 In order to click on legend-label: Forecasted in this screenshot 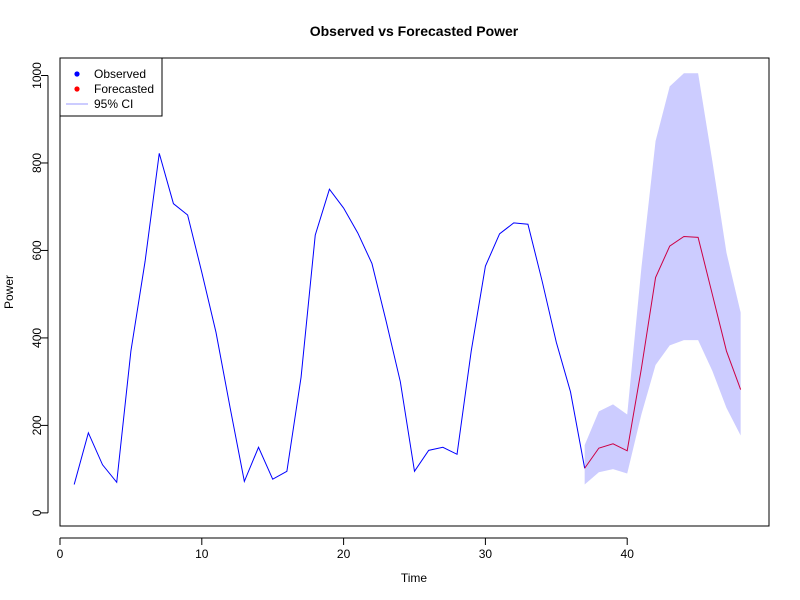, I will do `click(124, 89)`.